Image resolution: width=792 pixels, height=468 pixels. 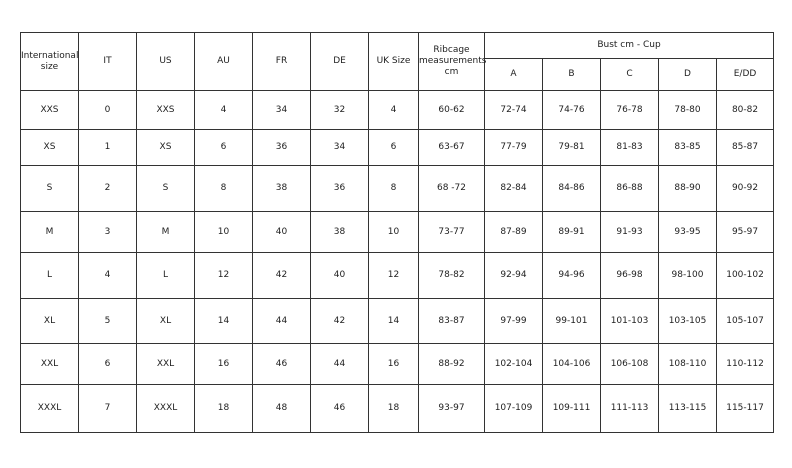 What do you see at coordinates (513, 321) in the screenshot?
I see `table-cell: 97-99` at bounding box center [513, 321].